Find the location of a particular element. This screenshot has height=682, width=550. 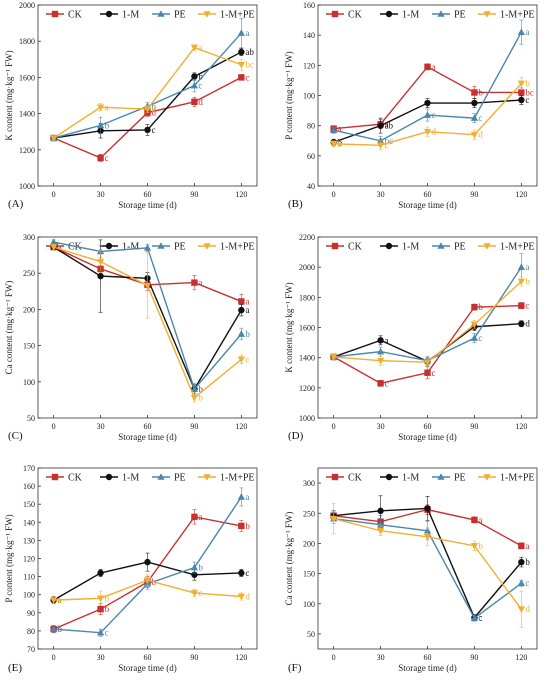

x-axis-label: Storage time (d) is located at coordinates (147, 437).